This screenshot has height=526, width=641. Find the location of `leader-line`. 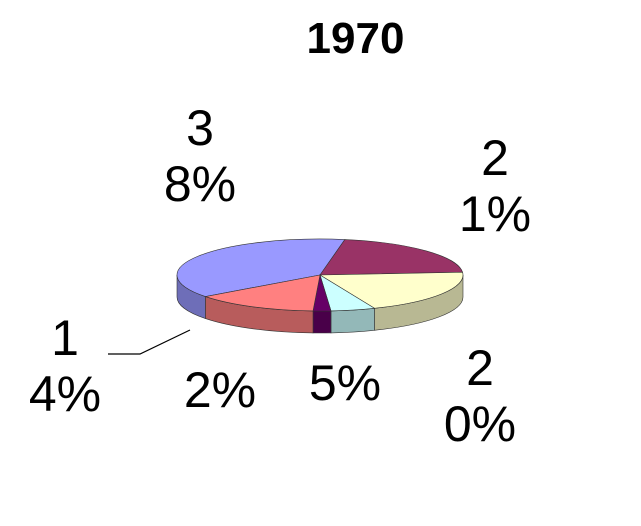

leader-line is located at coordinates (149, 342).